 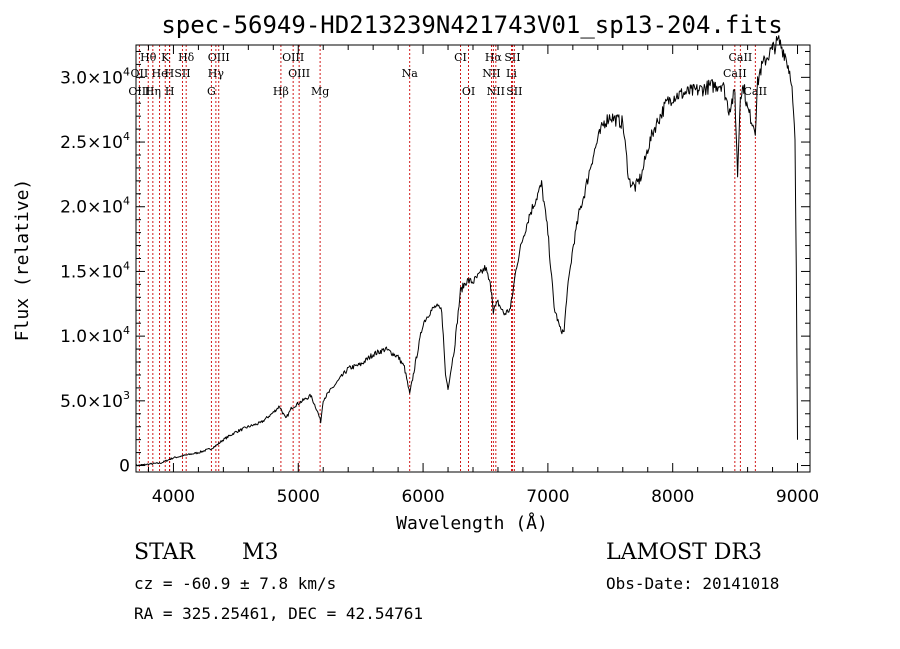 I want to click on line-marker-label: Hη, so click(x=153, y=91).